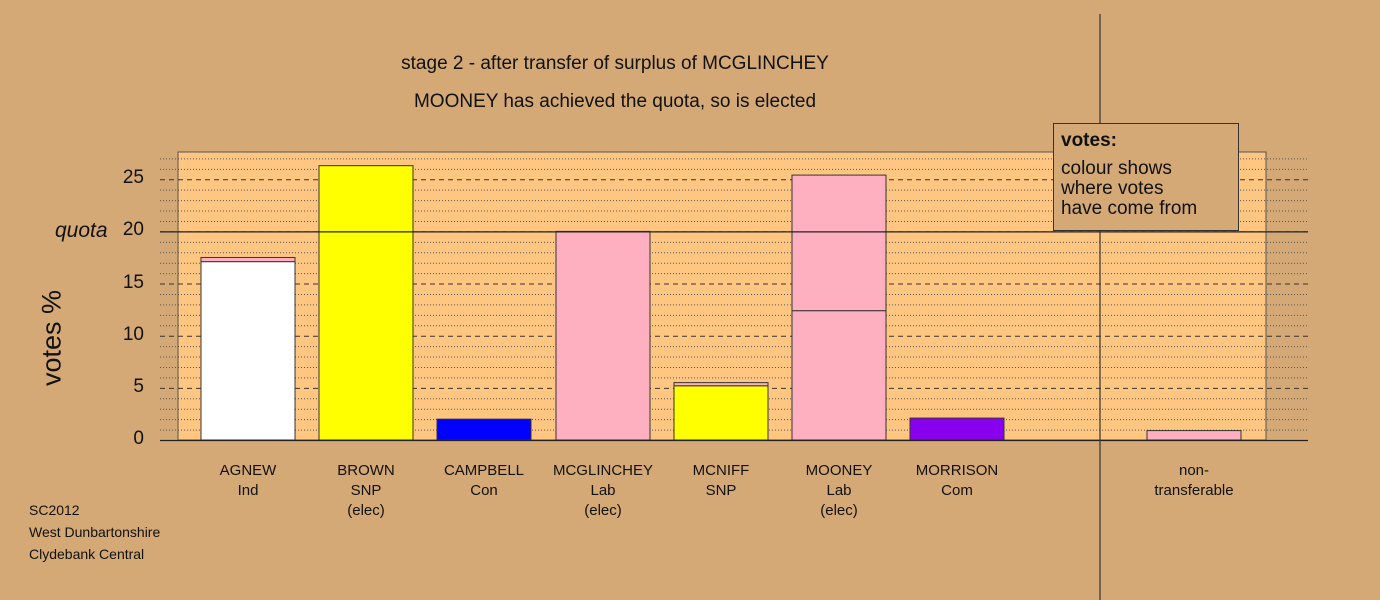 Image resolution: width=1380 pixels, height=600 pixels. Describe the element at coordinates (133, 282) in the screenshot. I see `y-tick-label: 15` at that location.